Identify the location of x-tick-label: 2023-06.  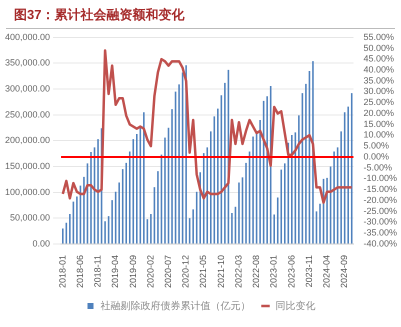
(291, 271).